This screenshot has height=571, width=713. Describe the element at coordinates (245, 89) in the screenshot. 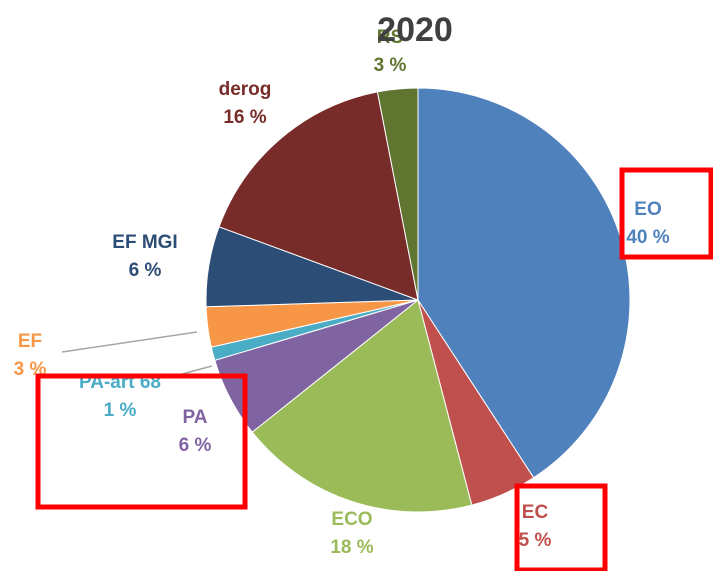

I see `slice-label: derog` at that location.